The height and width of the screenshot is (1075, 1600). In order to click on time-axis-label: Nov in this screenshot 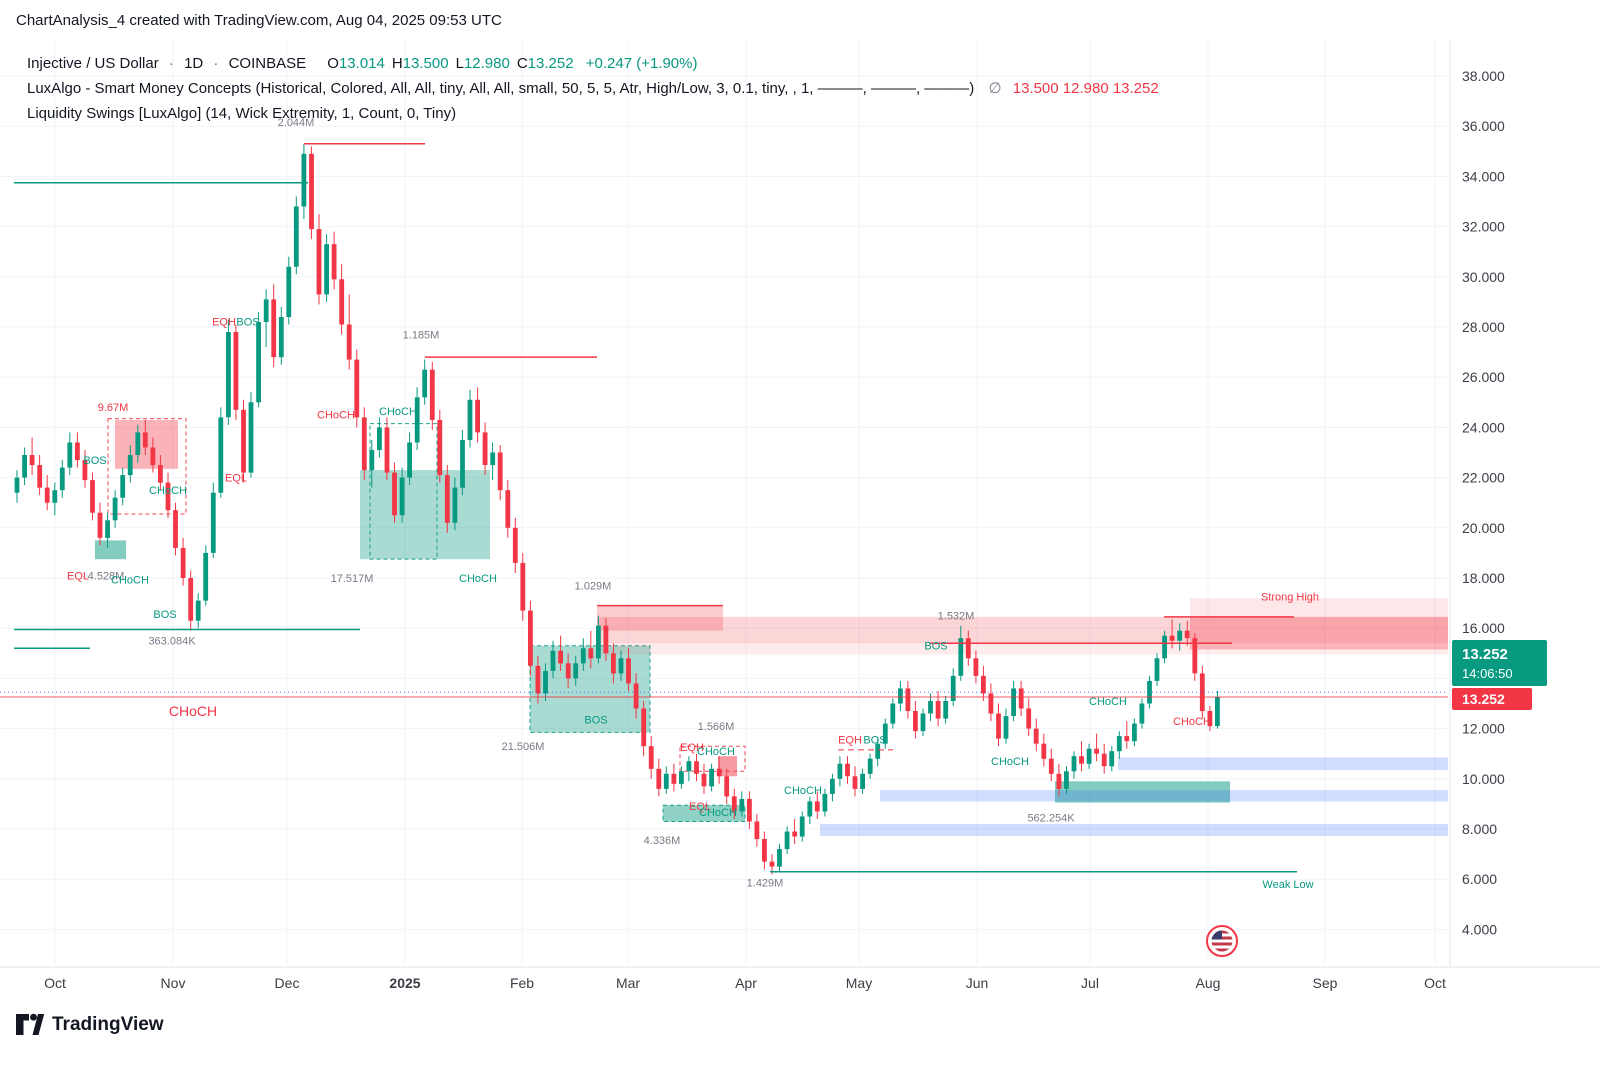, I will do `click(173, 983)`.